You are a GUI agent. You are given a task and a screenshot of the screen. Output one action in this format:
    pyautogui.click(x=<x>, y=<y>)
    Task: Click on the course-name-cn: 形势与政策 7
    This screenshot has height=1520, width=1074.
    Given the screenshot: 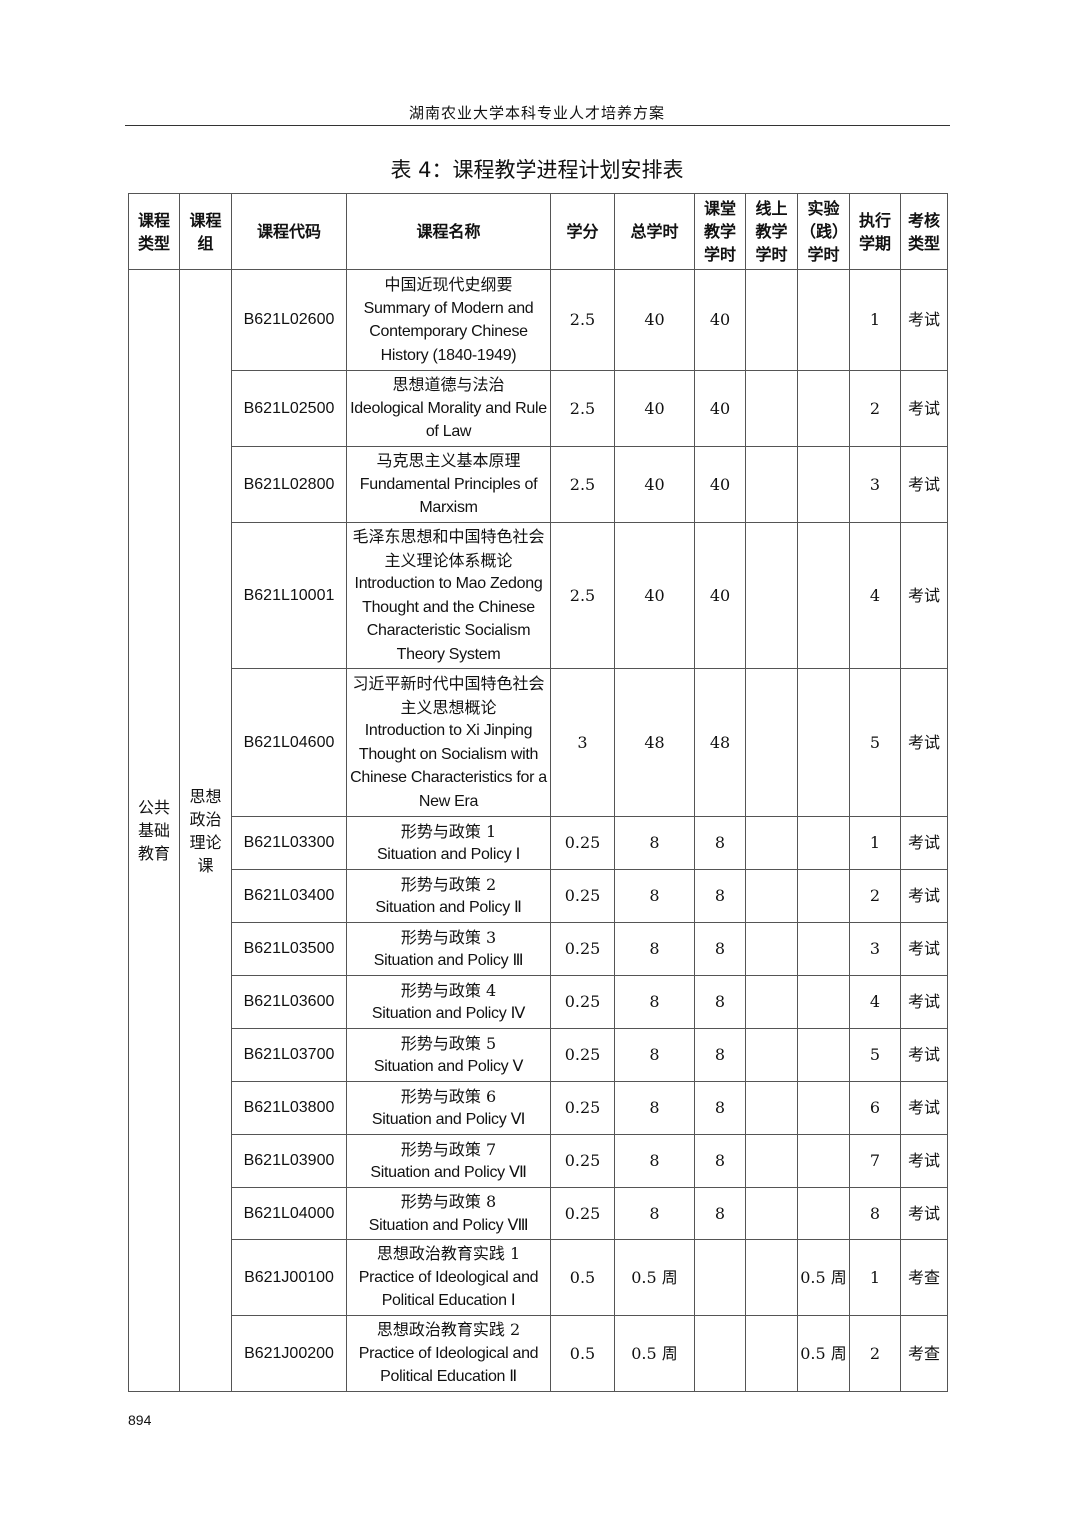 What is the action you would take?
    pyautogui.click(x=448, y=1149)
    